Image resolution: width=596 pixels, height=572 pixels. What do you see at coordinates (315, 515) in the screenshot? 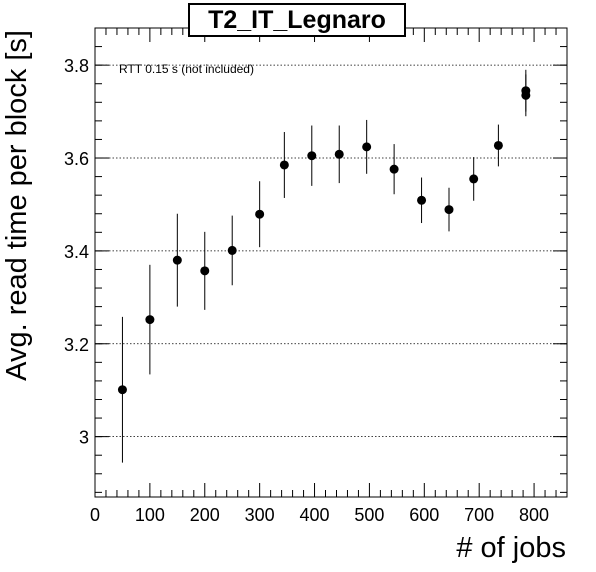
I see `x-tick-label: 400` at bounding box center [315, 515].